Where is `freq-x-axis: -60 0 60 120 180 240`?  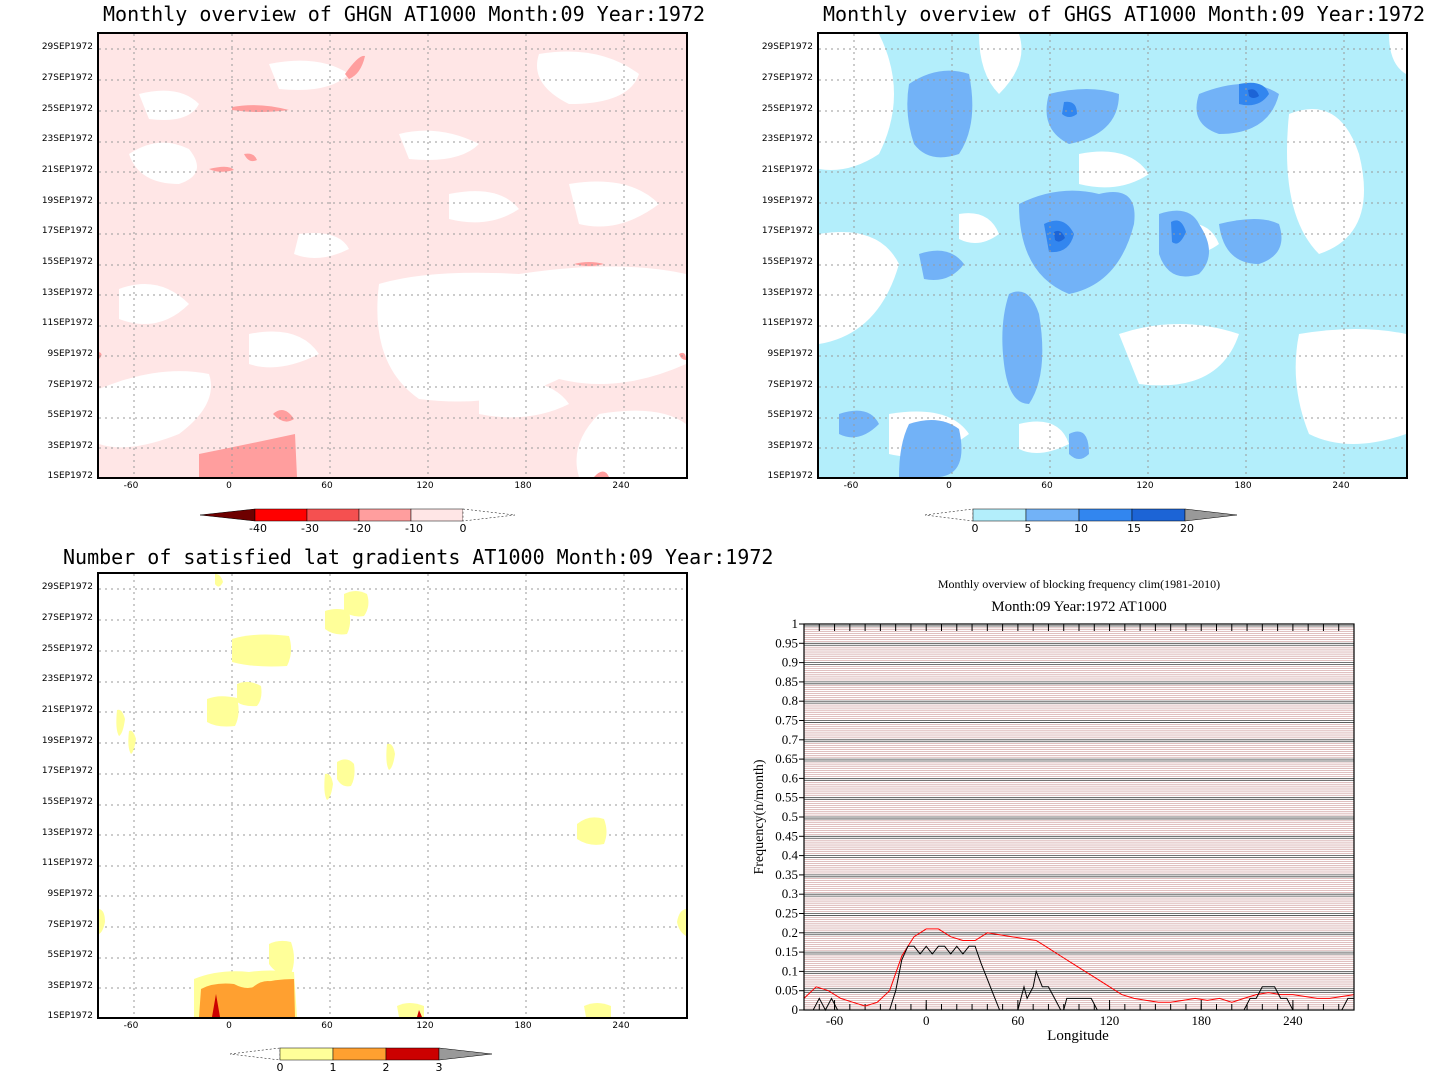 freq-x-axis: -60 0 60 120 180 240 is located at coordinates (1064, 1014).